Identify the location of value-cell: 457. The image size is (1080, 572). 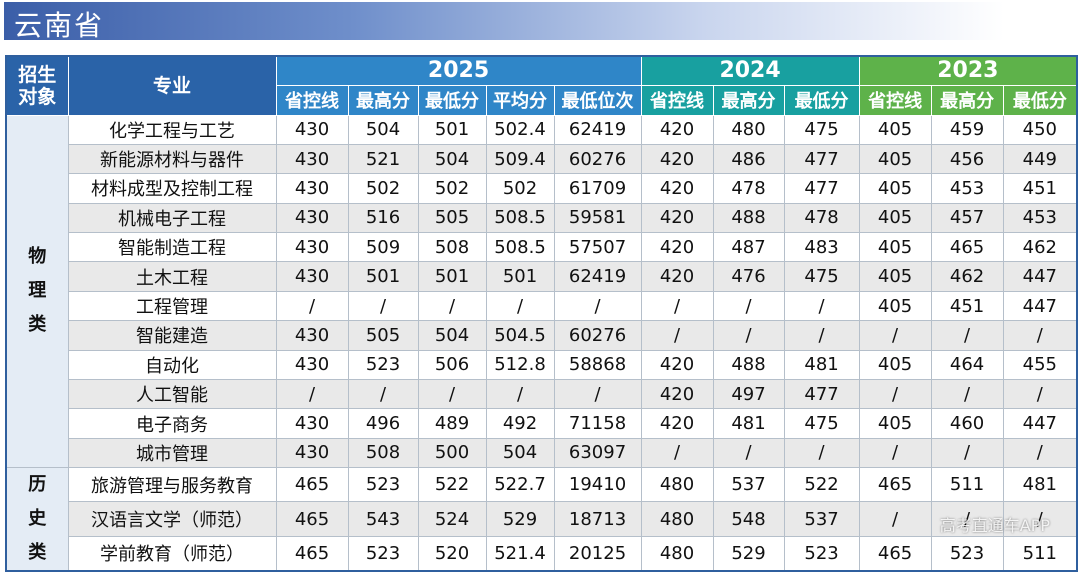
(967, 218).